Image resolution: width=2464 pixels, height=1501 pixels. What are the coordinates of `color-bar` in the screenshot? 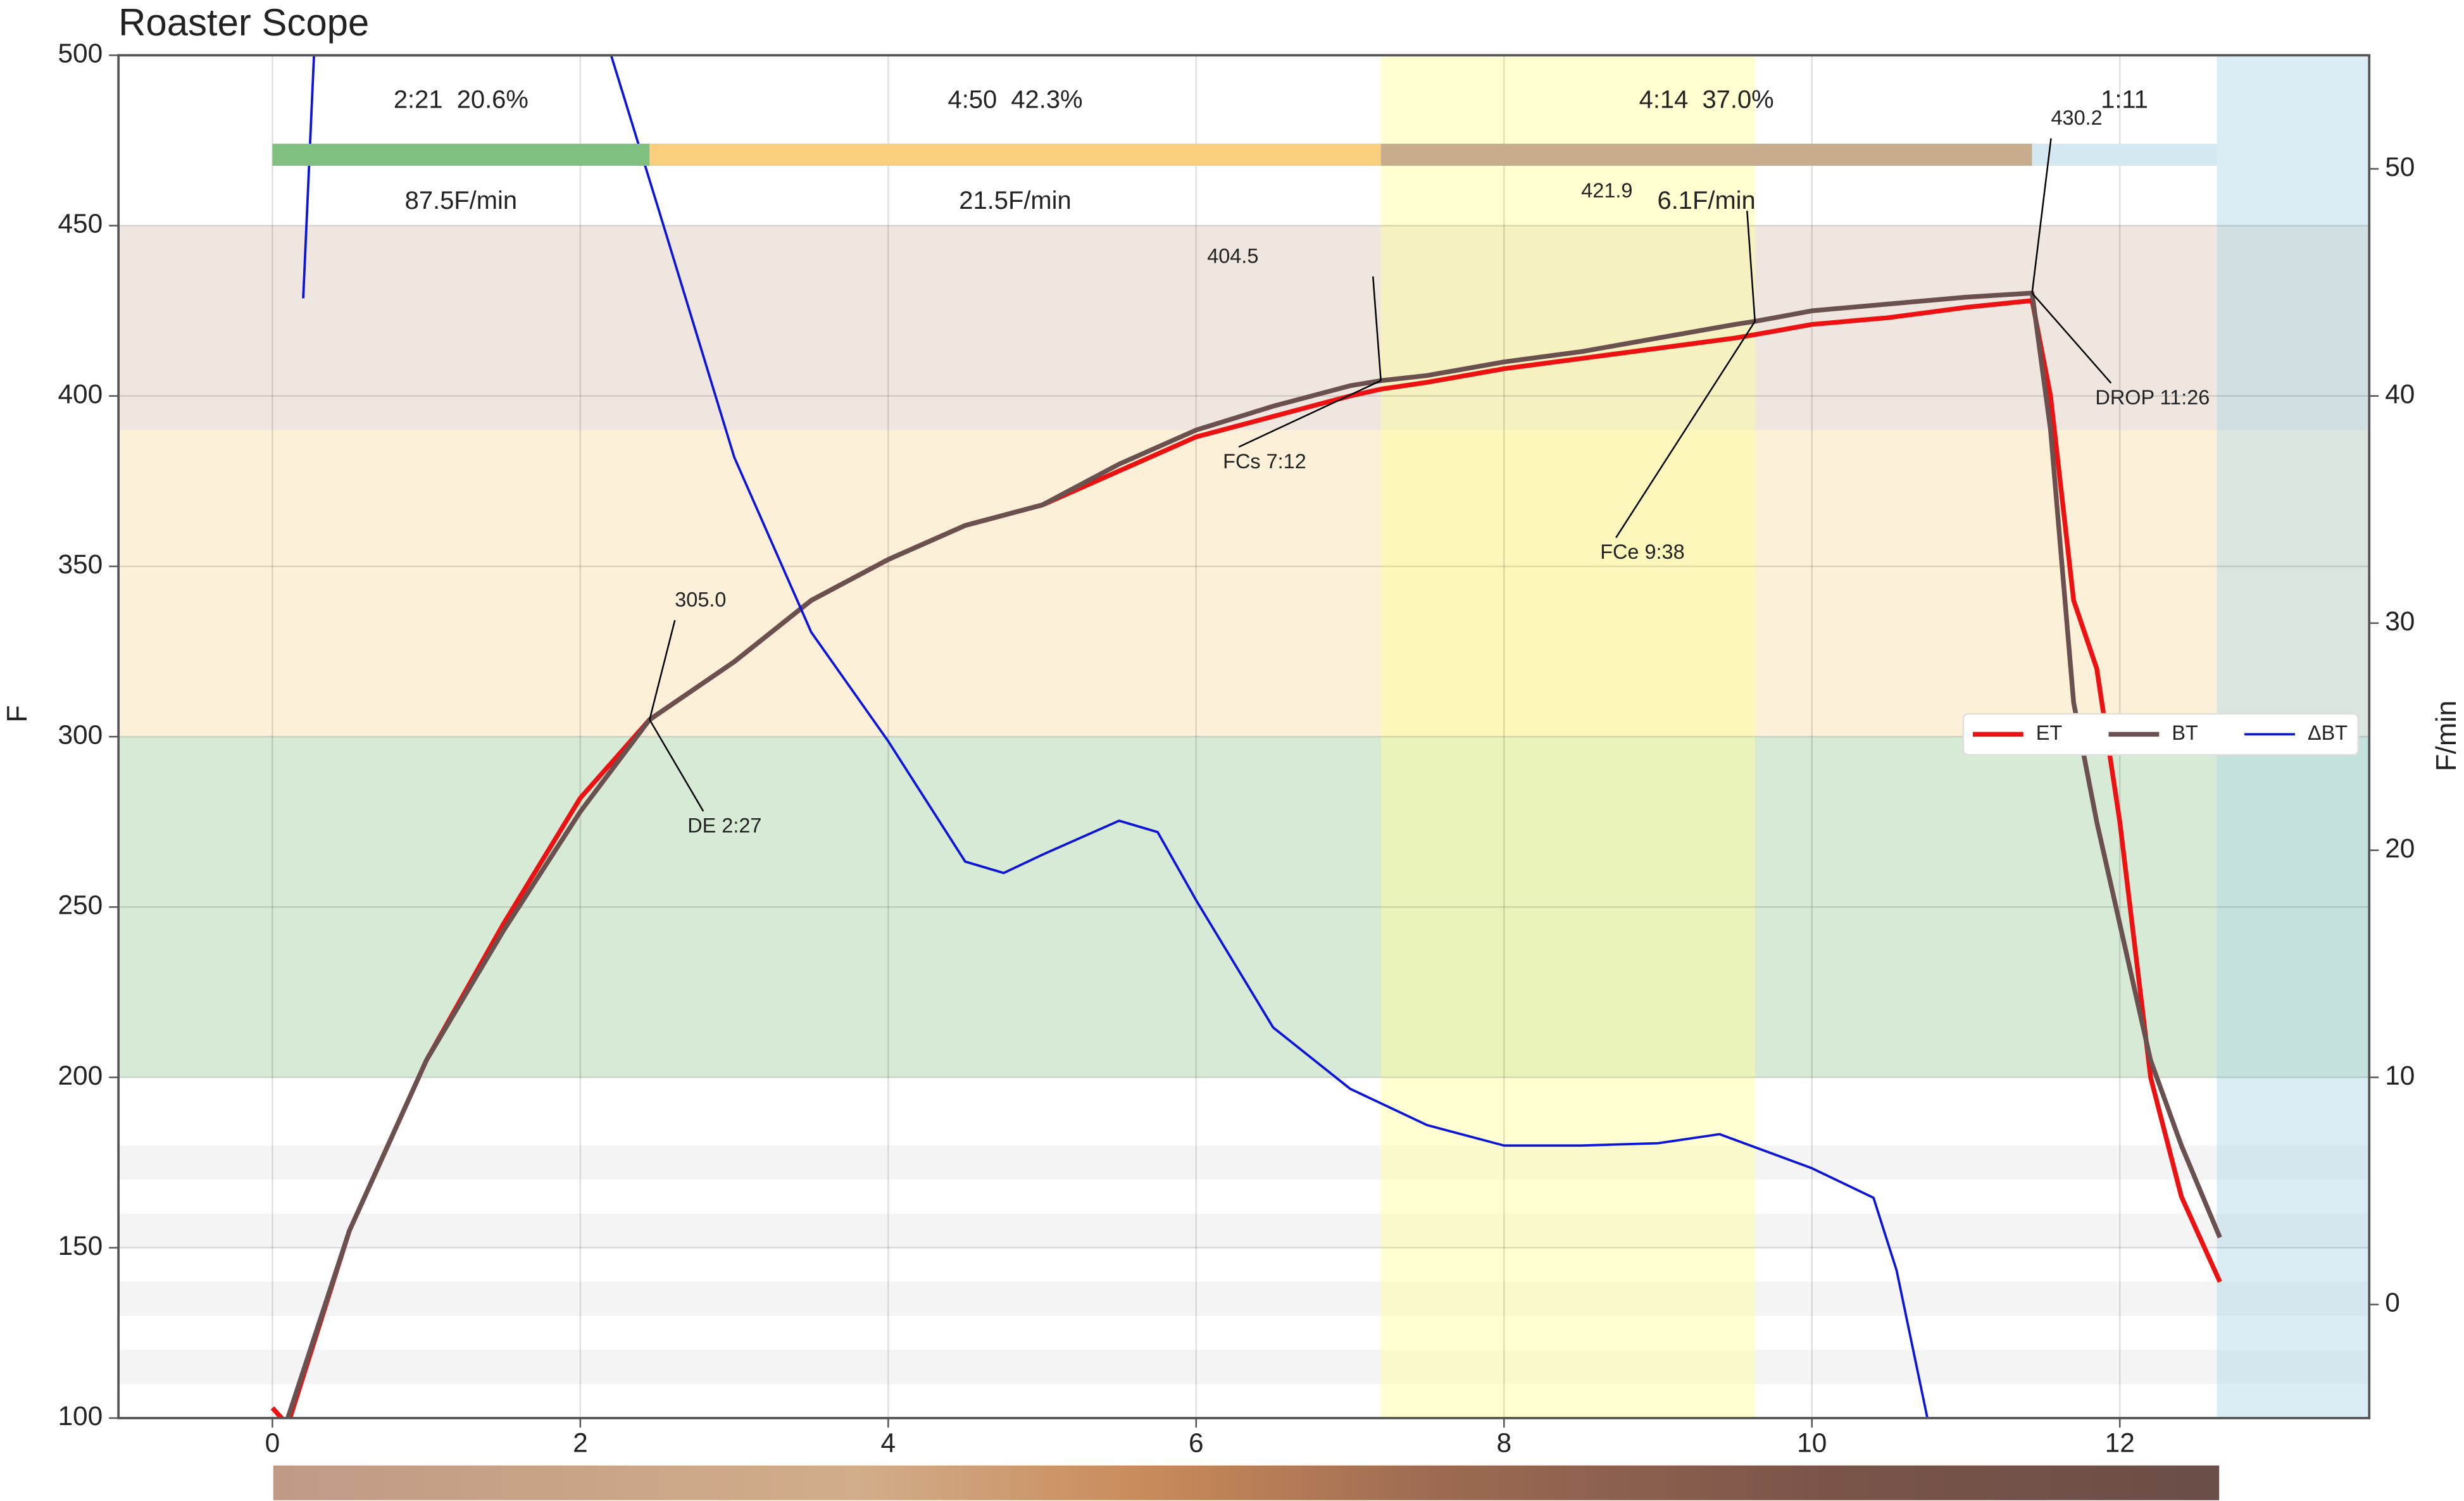 It's located at (1246, 1482).